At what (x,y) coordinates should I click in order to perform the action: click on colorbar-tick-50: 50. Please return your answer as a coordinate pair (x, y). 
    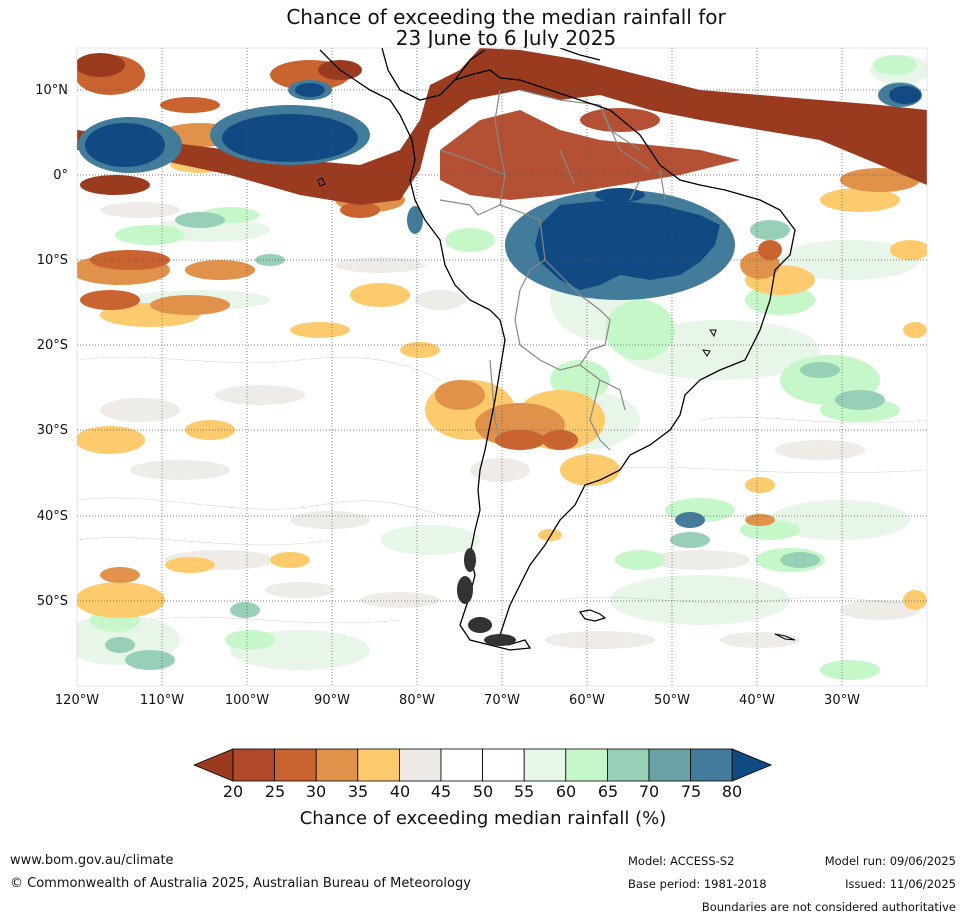
    Looking at the image, I should click on (483, 791).